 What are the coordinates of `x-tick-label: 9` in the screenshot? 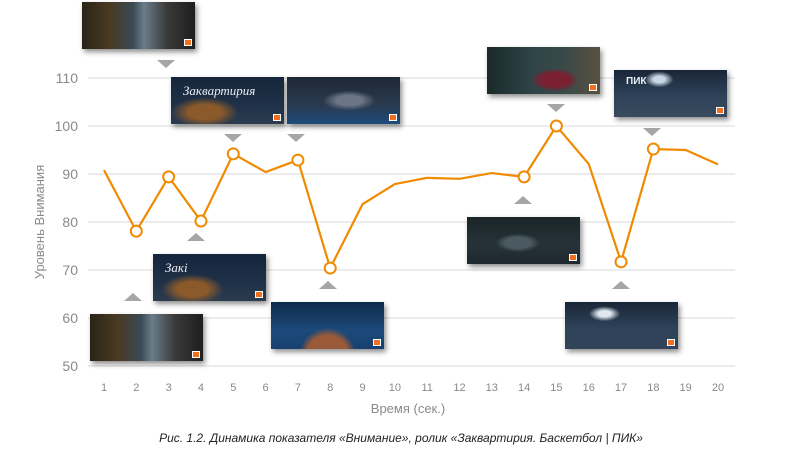 It's located at (362, 388).